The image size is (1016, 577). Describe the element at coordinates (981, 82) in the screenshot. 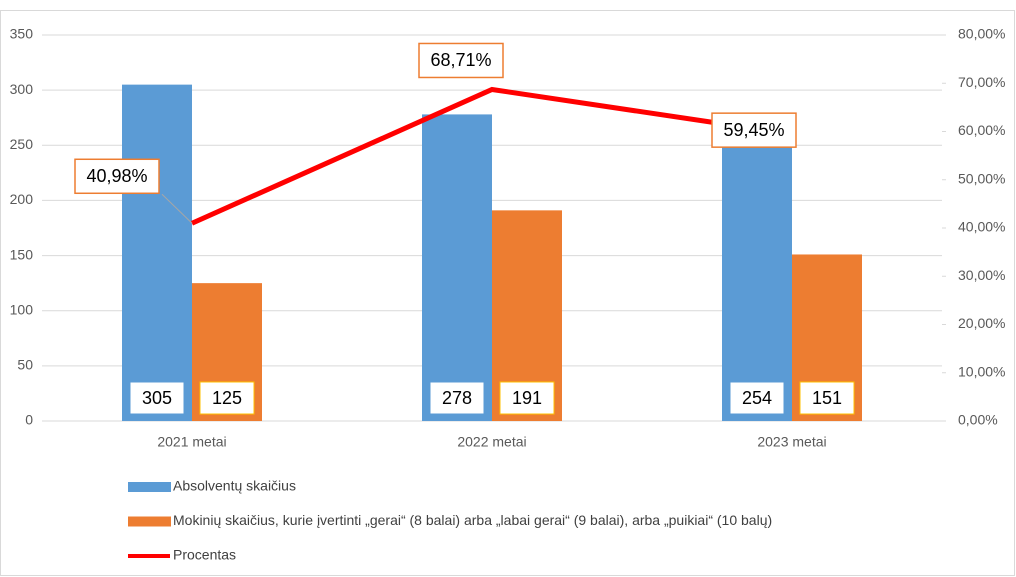

I see `y2-tick-label: 70,00%` at that location.